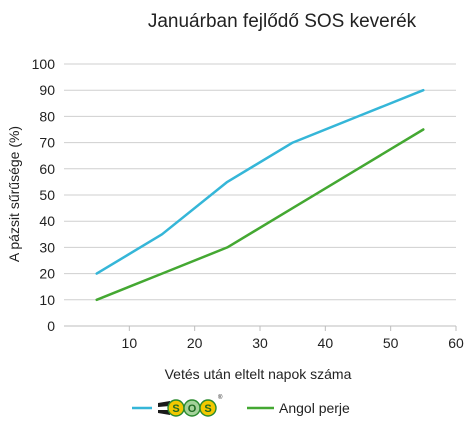 This screenshot has width=470, height=424. What do you see at coordinates (258, 374) in the screenshot?
I see `x-axis-label: Vetés után eltelt napok száma` at bounding box center [258, 374].